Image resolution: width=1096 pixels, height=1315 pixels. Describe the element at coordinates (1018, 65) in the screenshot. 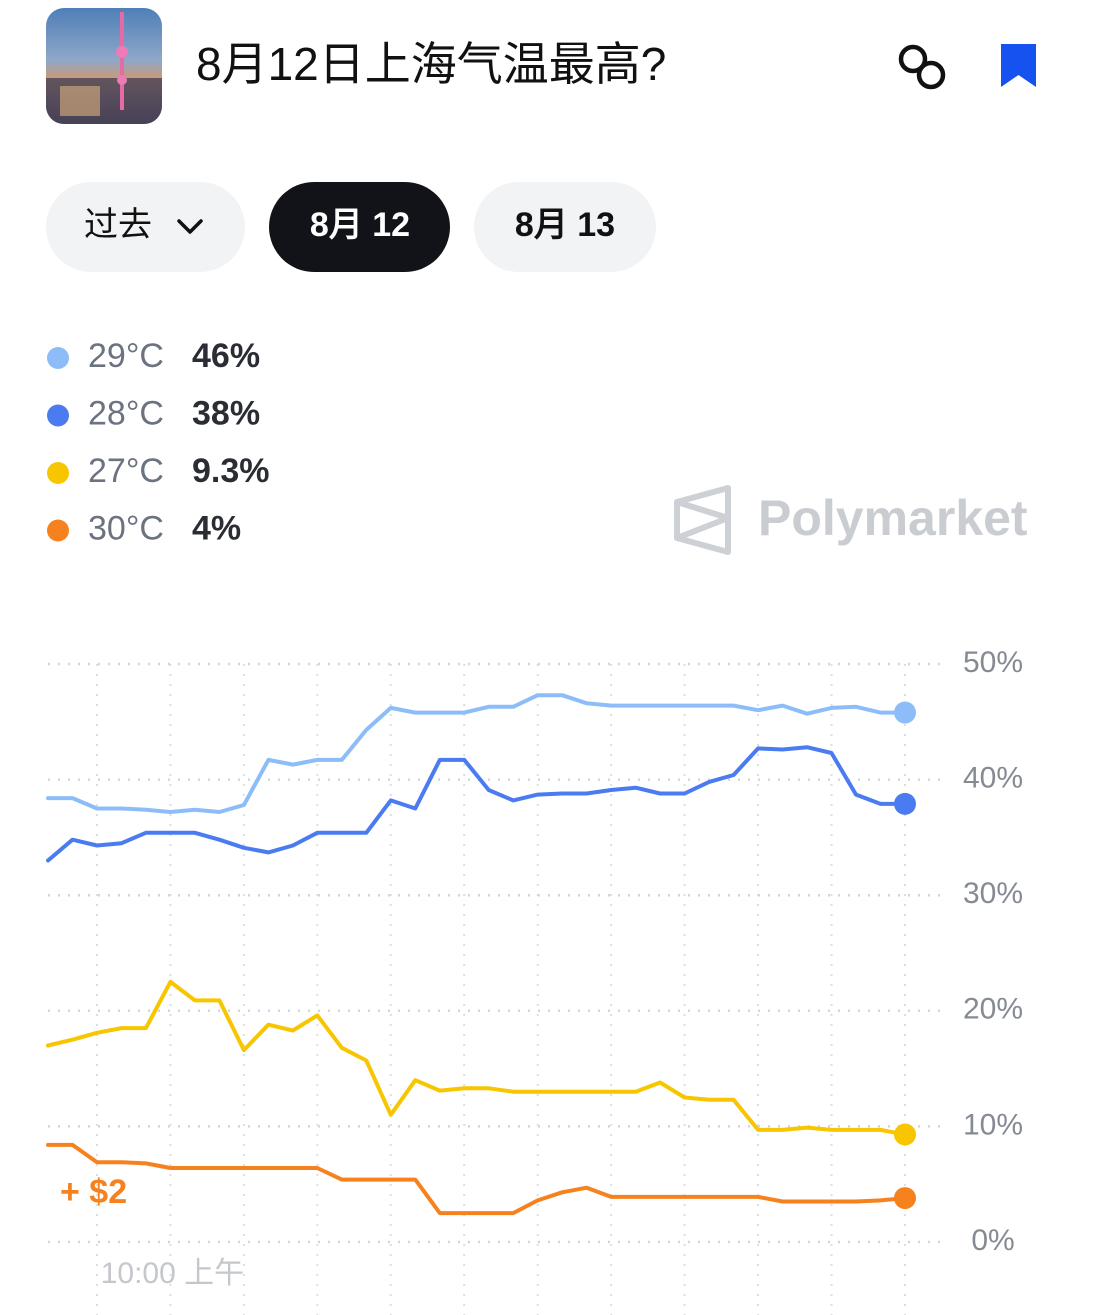

I see `bookmark-button` at that location.